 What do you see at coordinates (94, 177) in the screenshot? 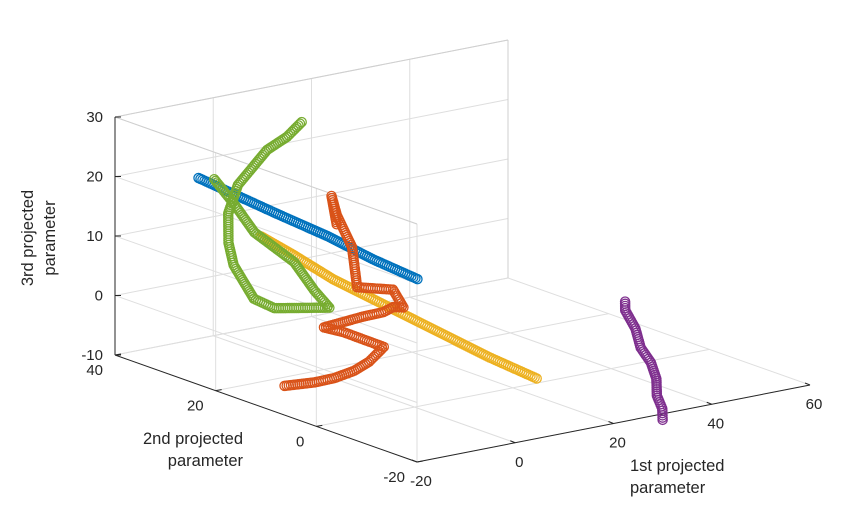
I see `z-tick-label: 20` at bounding box center [94, 177].